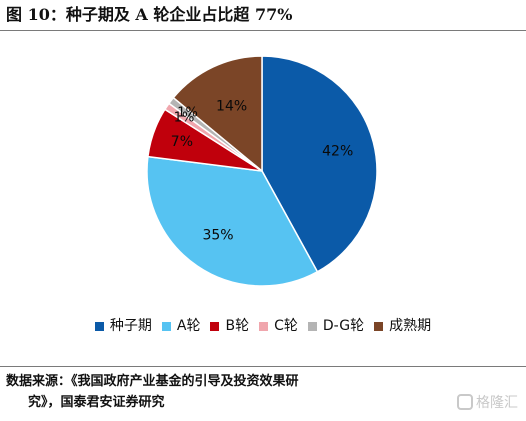  I want to click on chart-legend: 种子期 A轮 B轮 C轮 D-G轮 成熟期, so click(263, 326).